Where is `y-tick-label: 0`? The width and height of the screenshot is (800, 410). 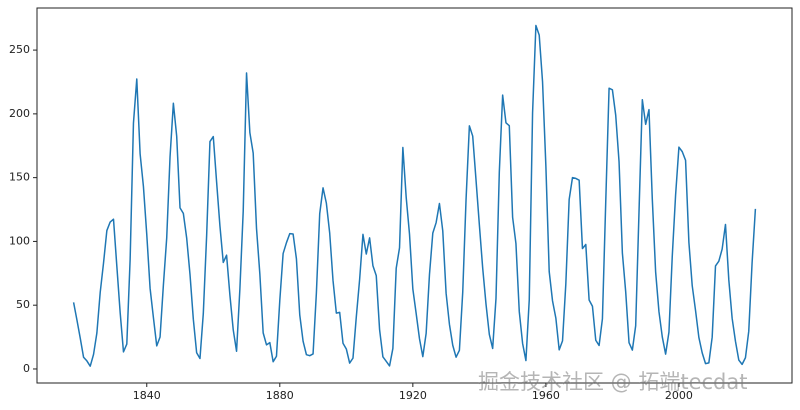
y-tick-label: 0 is located at coordinates (26, 368).